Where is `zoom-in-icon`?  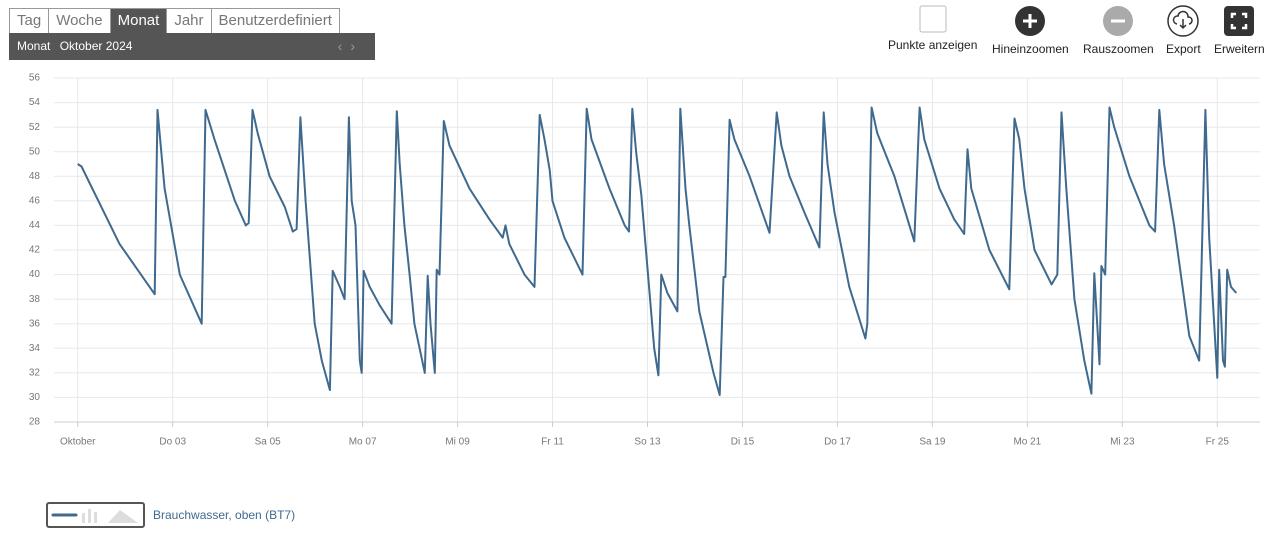
zoom-in-icon is located at coordinates (1030, 21).